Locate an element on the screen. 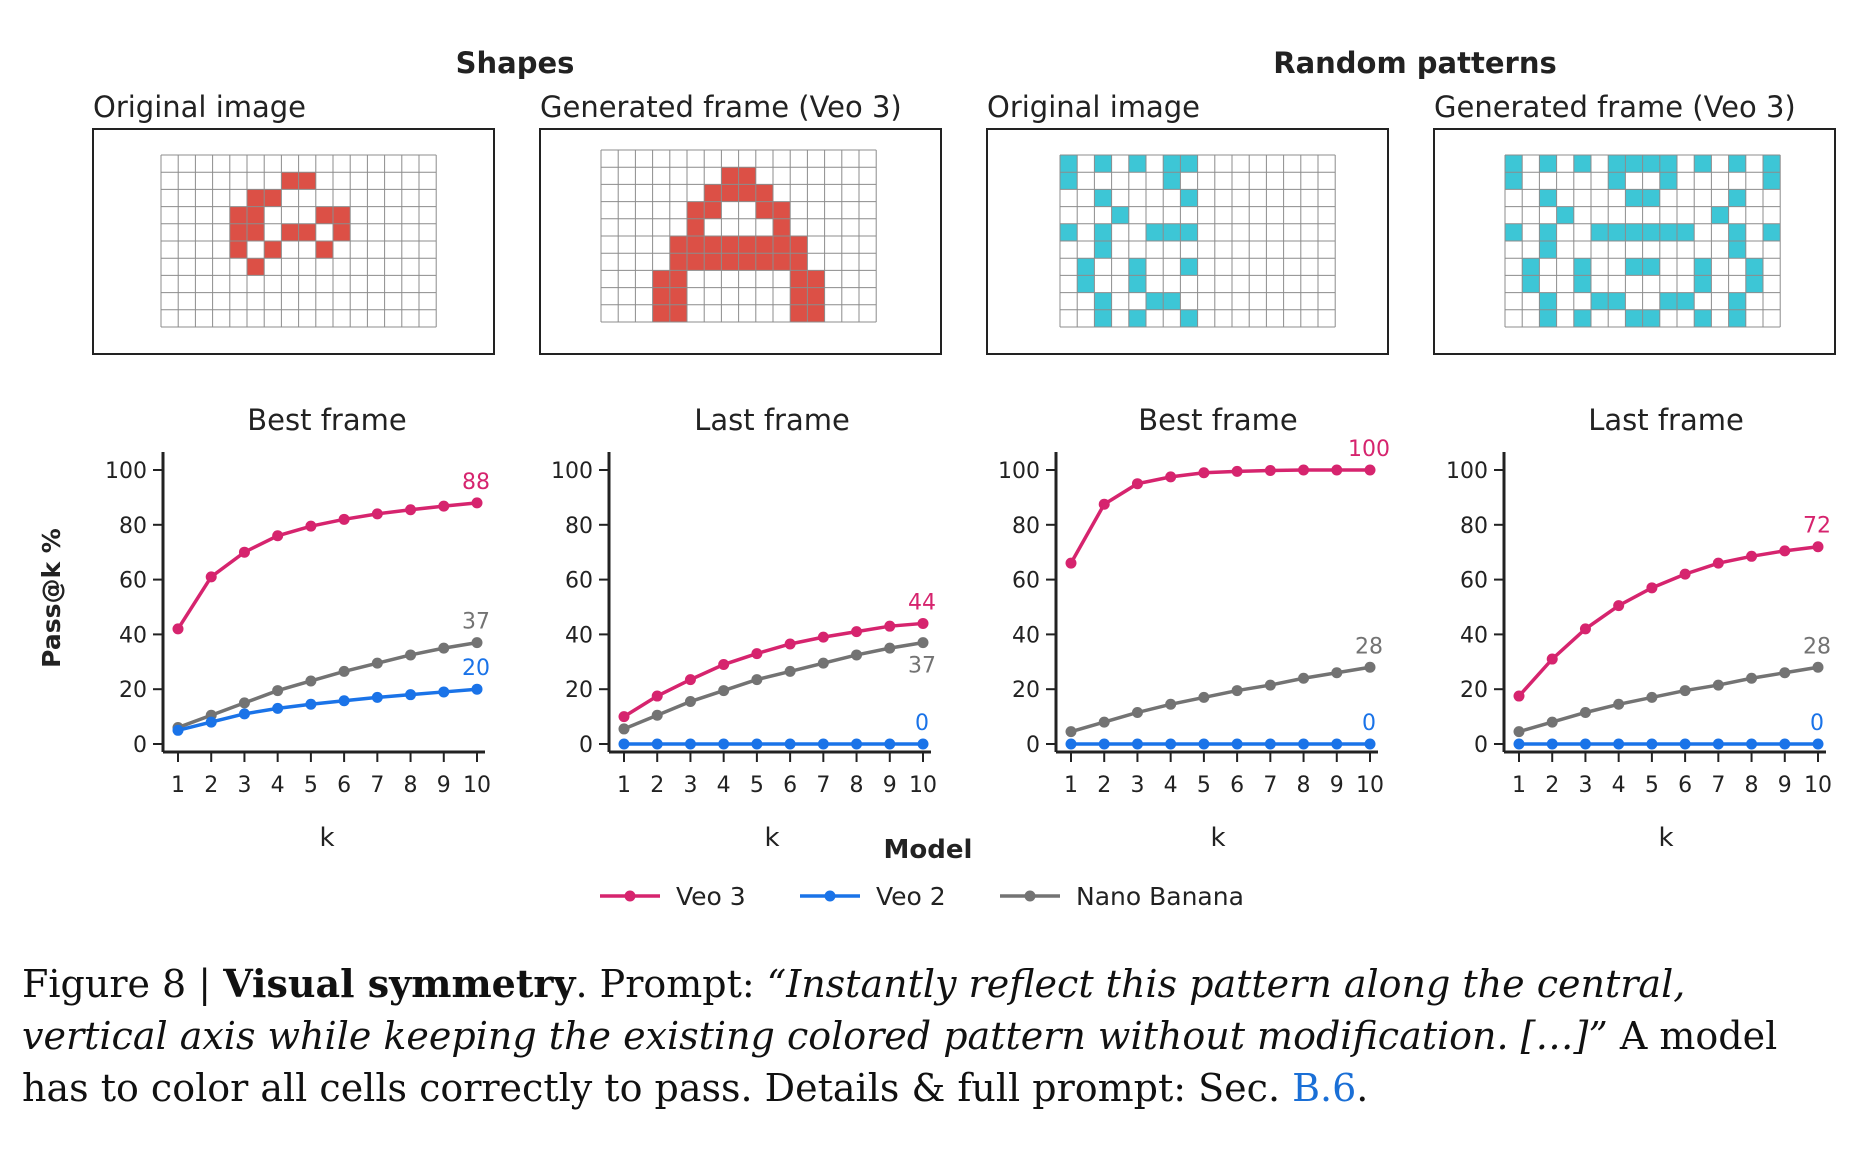 The image size is (1862, 1150). x-tick-label: 7 is located at coordinates (1718, 785).